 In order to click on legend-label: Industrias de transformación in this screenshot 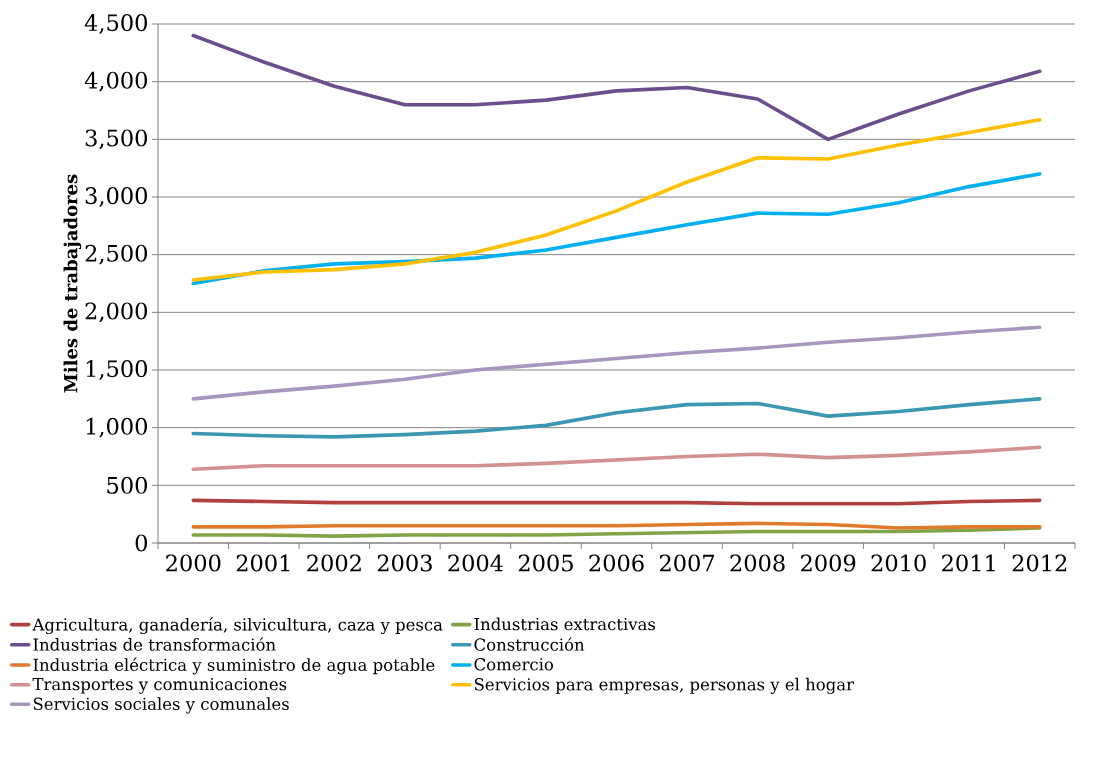, I will do `click(154, 644)`.